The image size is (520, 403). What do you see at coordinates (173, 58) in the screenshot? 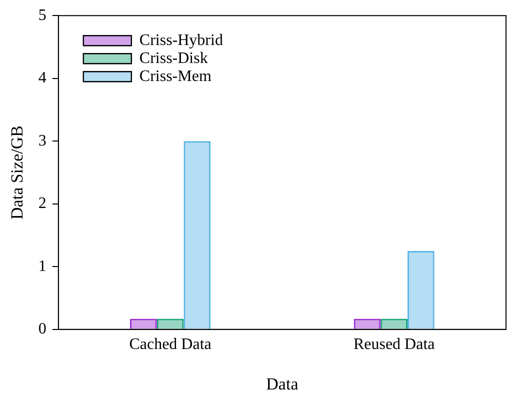
I see `legend-label: Criss-Disk` at bounding box center [173, 58].